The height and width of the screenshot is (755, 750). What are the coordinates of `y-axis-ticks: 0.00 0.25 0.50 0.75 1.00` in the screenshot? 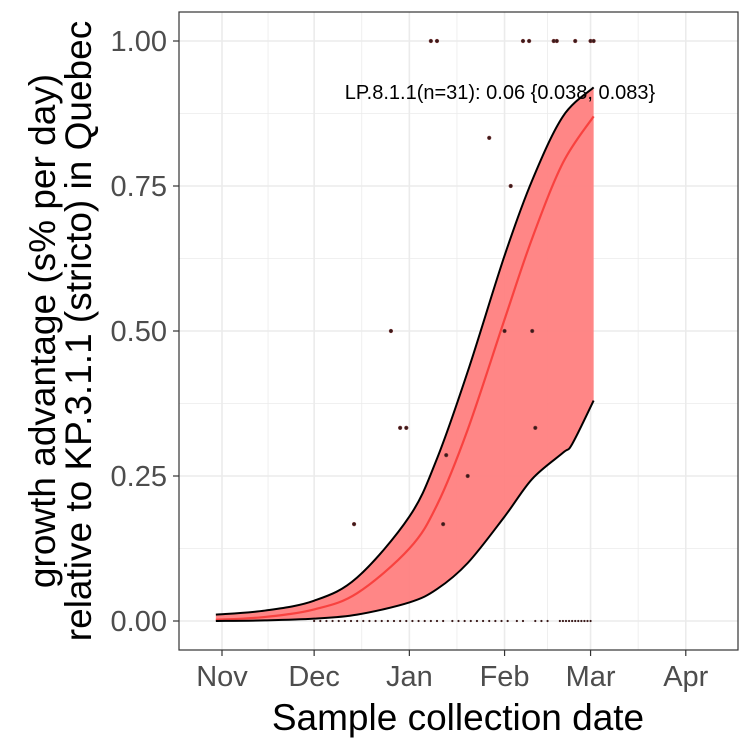 It's located at (145, 332).